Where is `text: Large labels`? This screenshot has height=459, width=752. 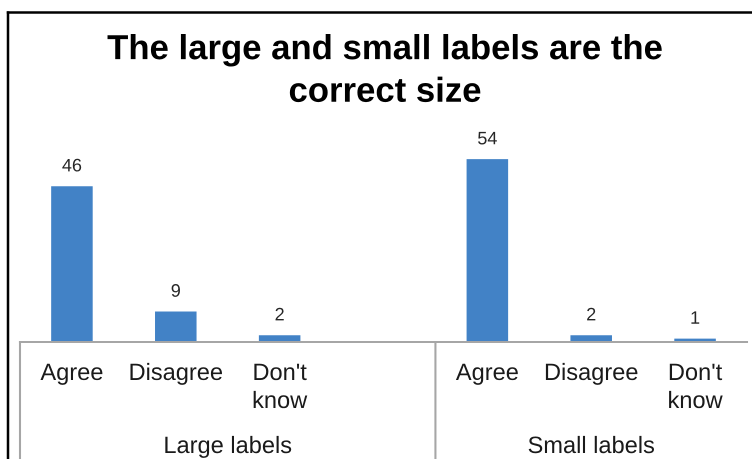
text: Large labels is located at coordinates (228, 447).